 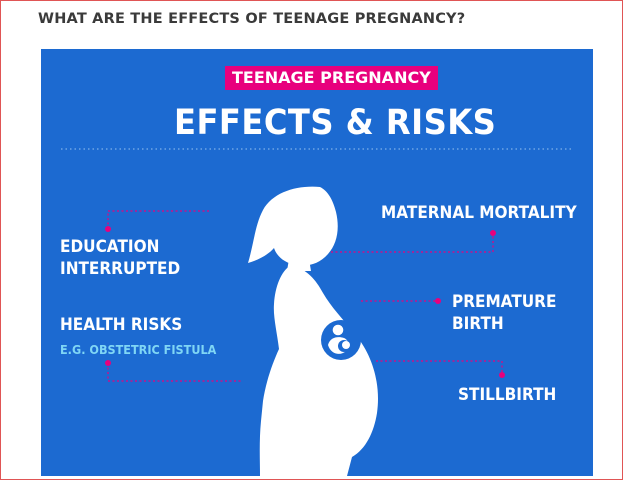 What do you see at coordinates (121, 325) in the screenshot?
I see `effect-health-risks: HEALTH RISKS` at bounding box center [121, 325].